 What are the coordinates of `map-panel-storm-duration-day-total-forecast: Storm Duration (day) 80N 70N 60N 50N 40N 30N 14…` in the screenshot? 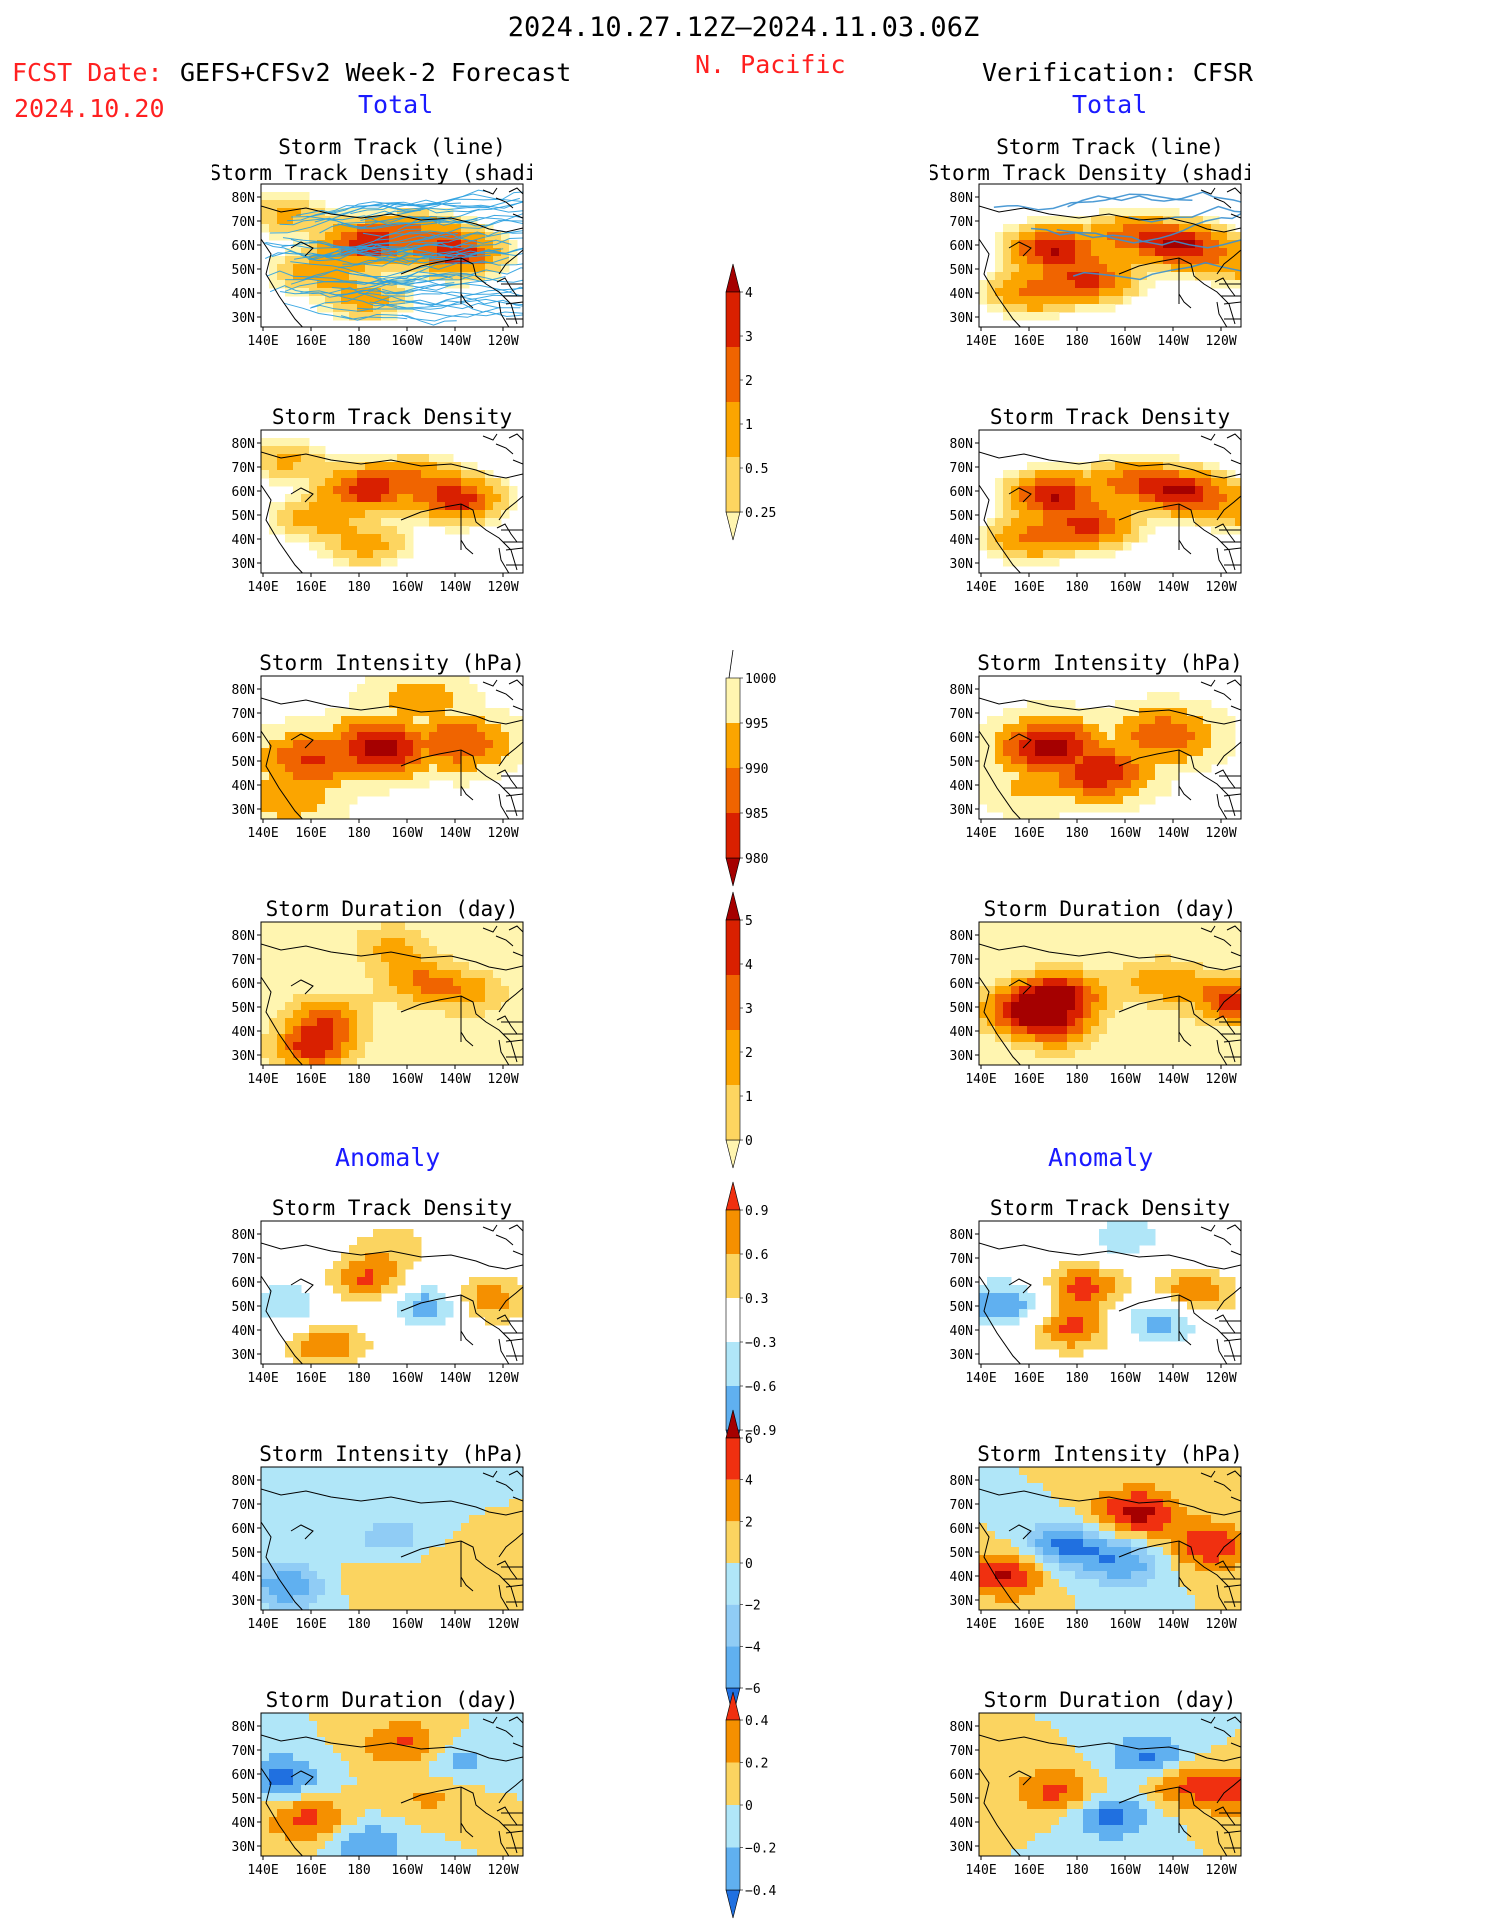 It's located at (378, 992).